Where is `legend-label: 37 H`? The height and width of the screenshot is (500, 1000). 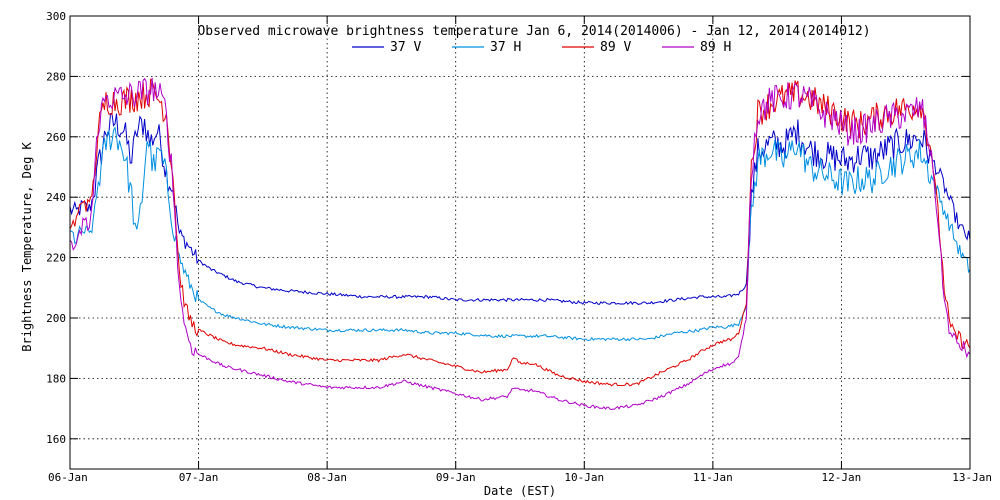 legend-label: 37 H is located at coordinates (505, 47).